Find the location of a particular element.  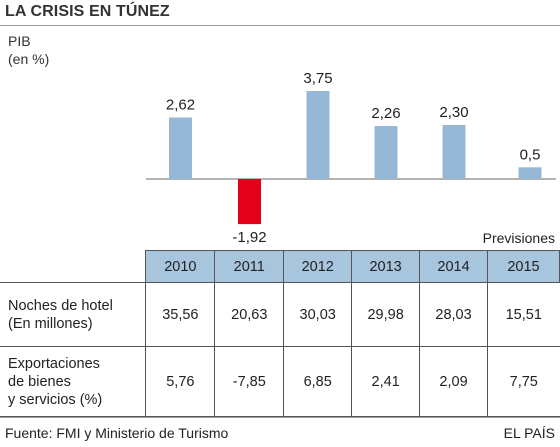

table-cell: 28,03 is located at coordinates (453, 314).